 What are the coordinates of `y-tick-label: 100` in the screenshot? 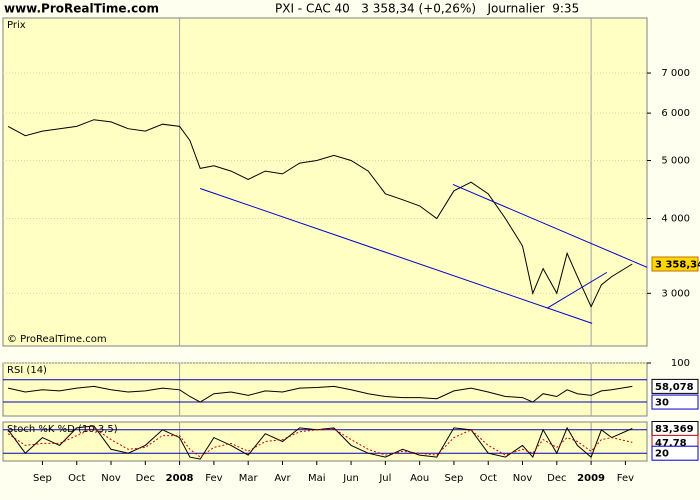 It's located at (680, 363).